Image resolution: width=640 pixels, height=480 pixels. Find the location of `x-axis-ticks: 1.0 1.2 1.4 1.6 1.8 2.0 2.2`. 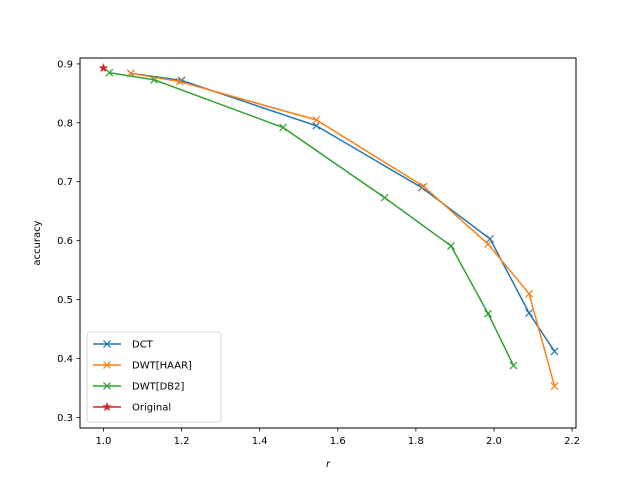

x-axis-ticks: 1.0 1.2 1.4 1.6 1.8 2.0 2.2 is located at coordinates (337, 437).